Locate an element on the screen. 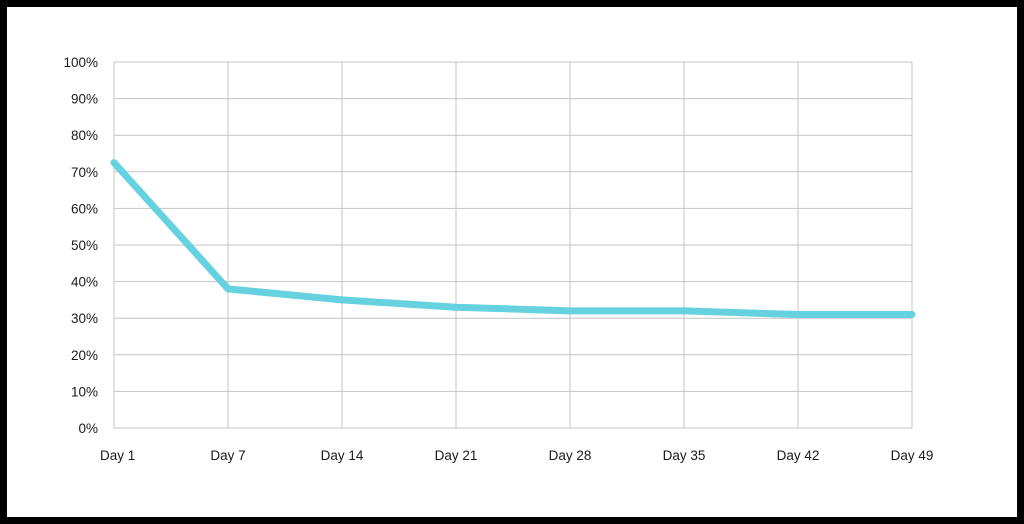 This screenshot has height=524, width=1024. x-tick-label: Day 49 is located at coordinates (912, 455).